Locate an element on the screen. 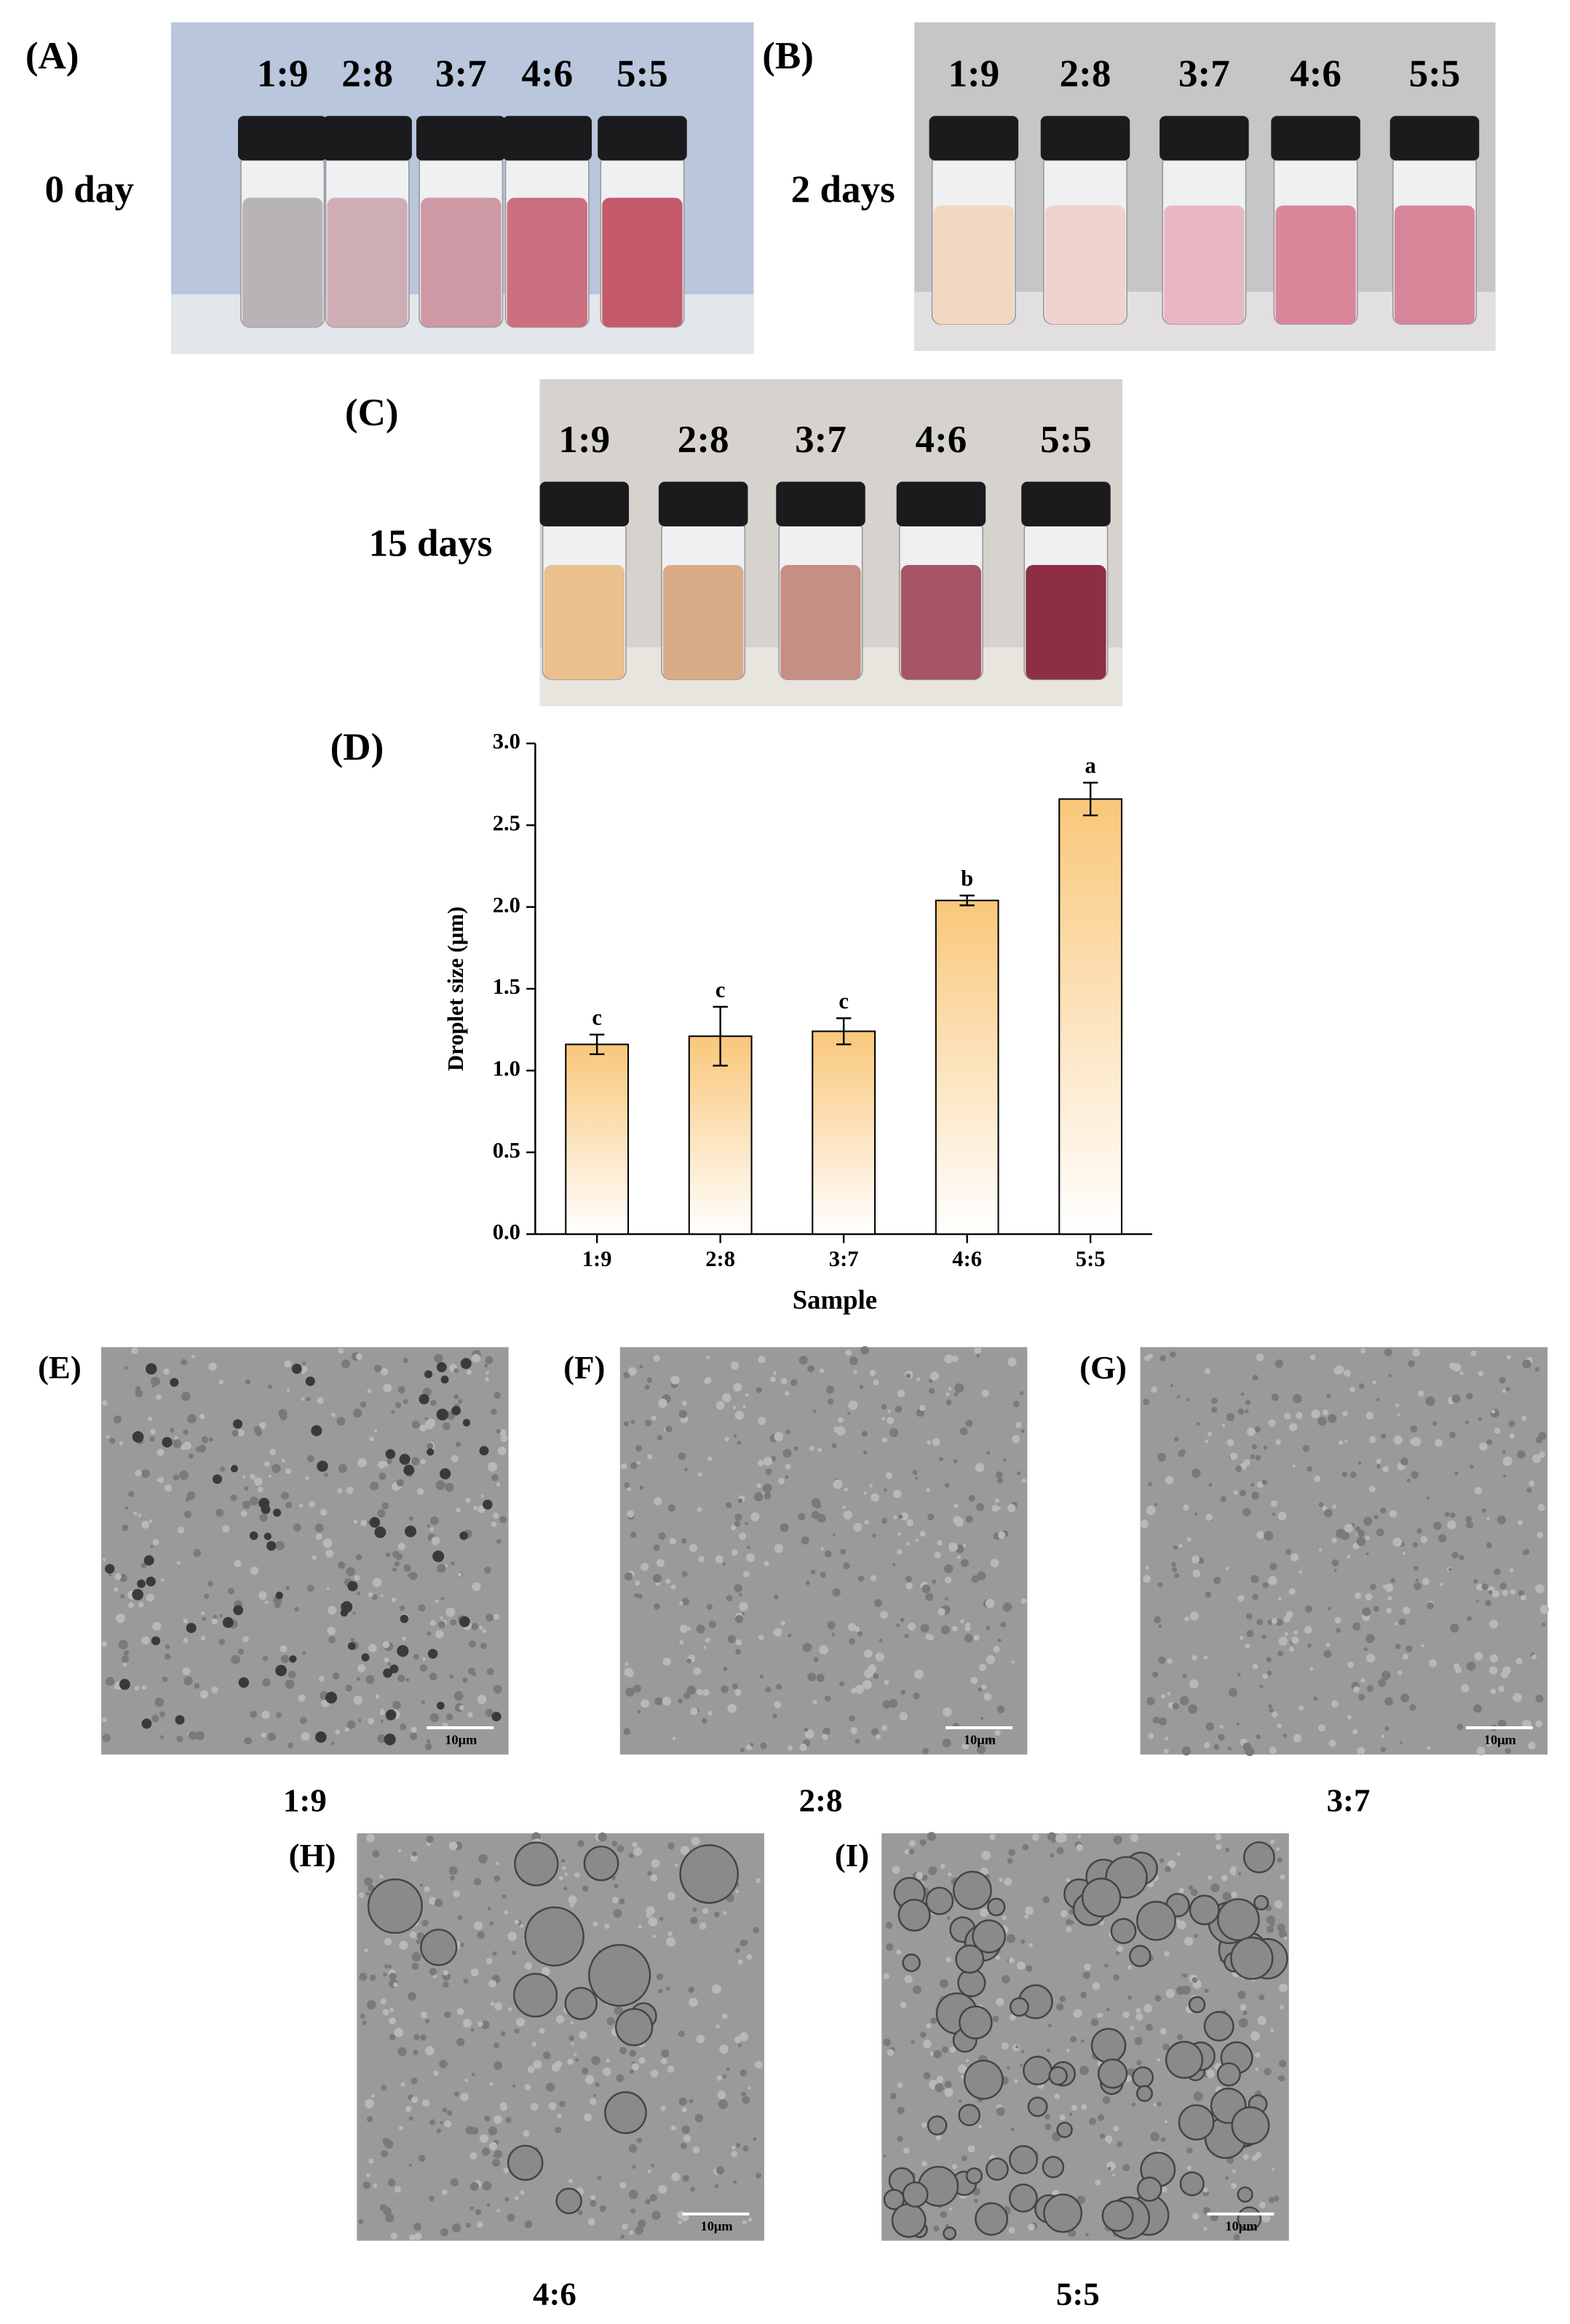 Image resolution: width=1570 pixels, height=2324 pixels. vial-liquid is located at coordinates (974, 265).